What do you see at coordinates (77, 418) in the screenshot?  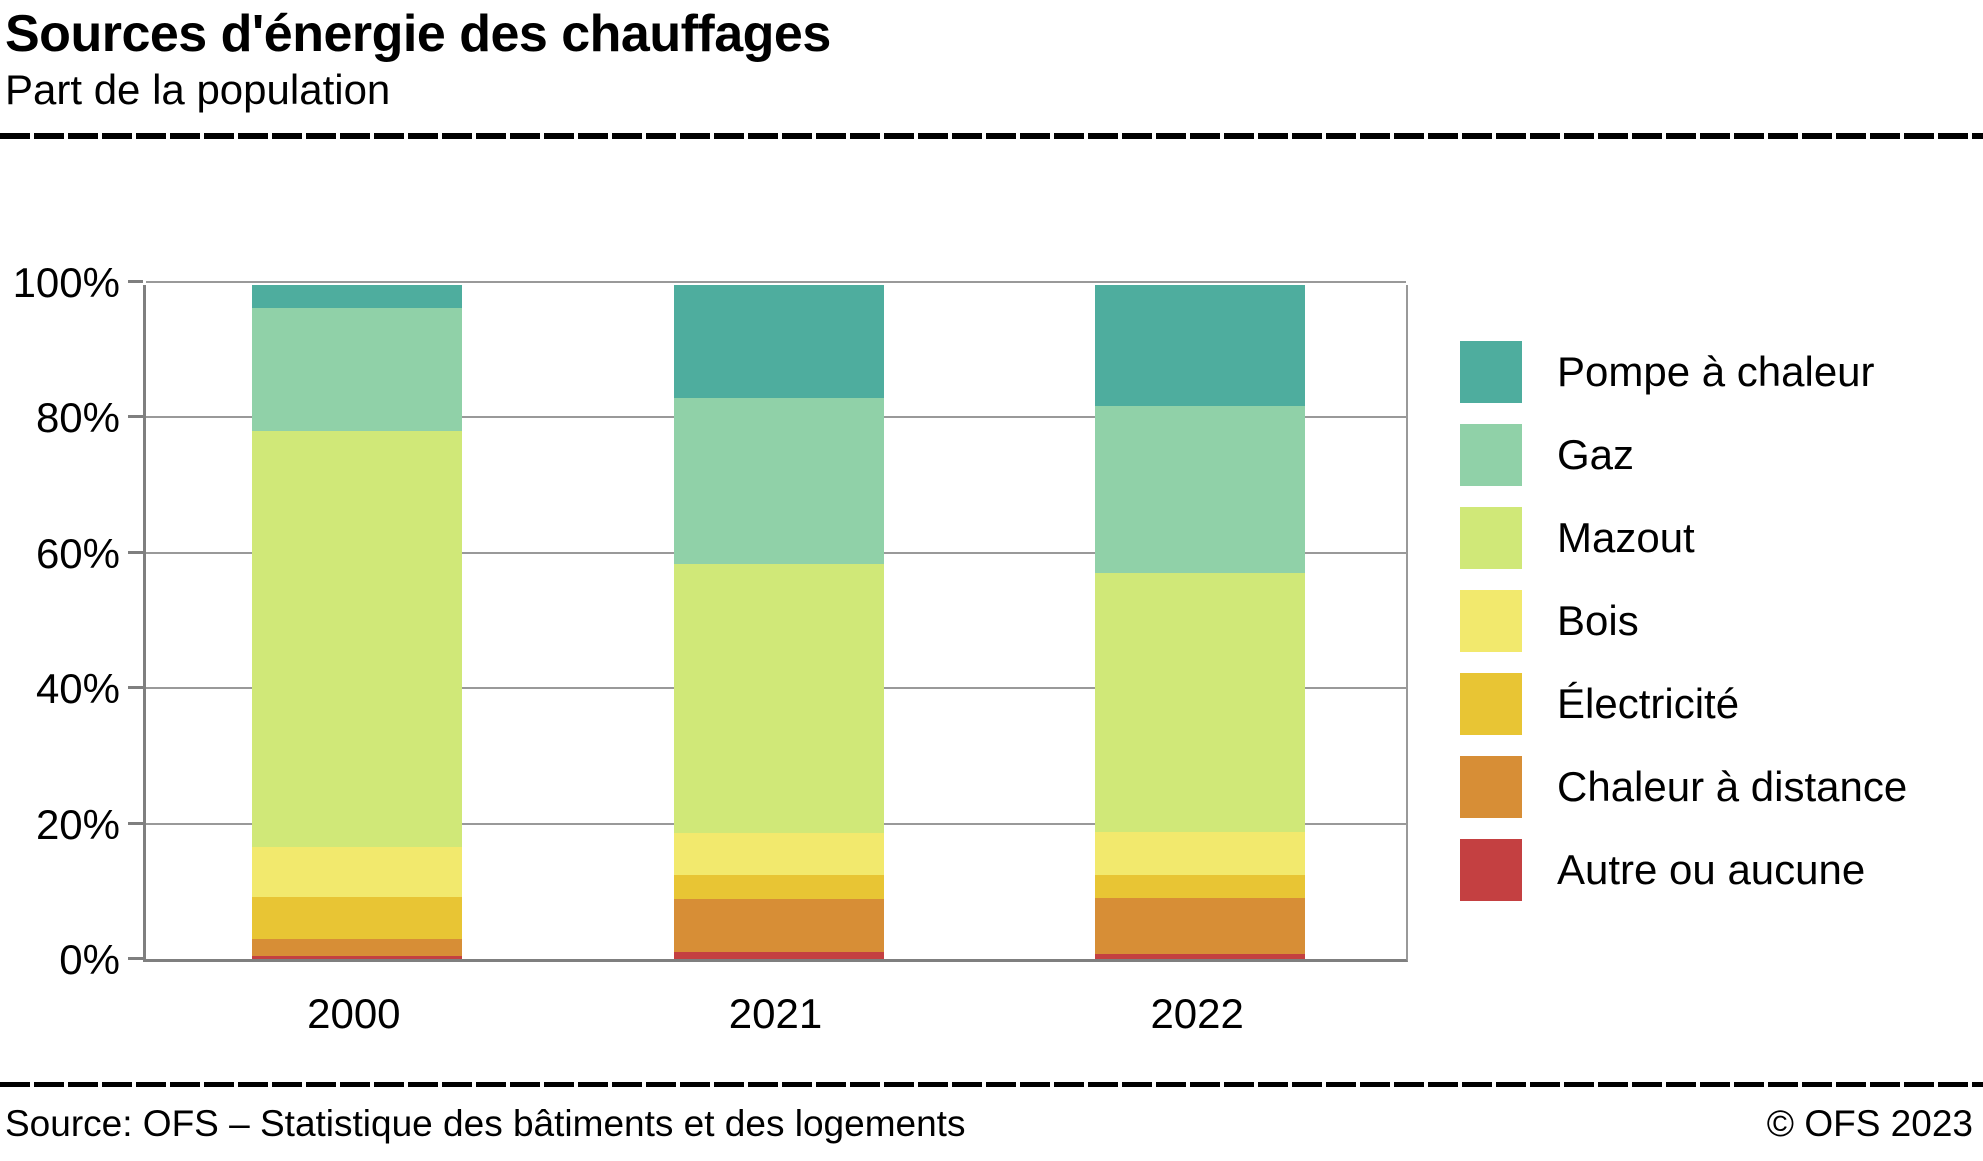 I see `y-tick-label-80%: 80%` at bounding box center [77, 418].